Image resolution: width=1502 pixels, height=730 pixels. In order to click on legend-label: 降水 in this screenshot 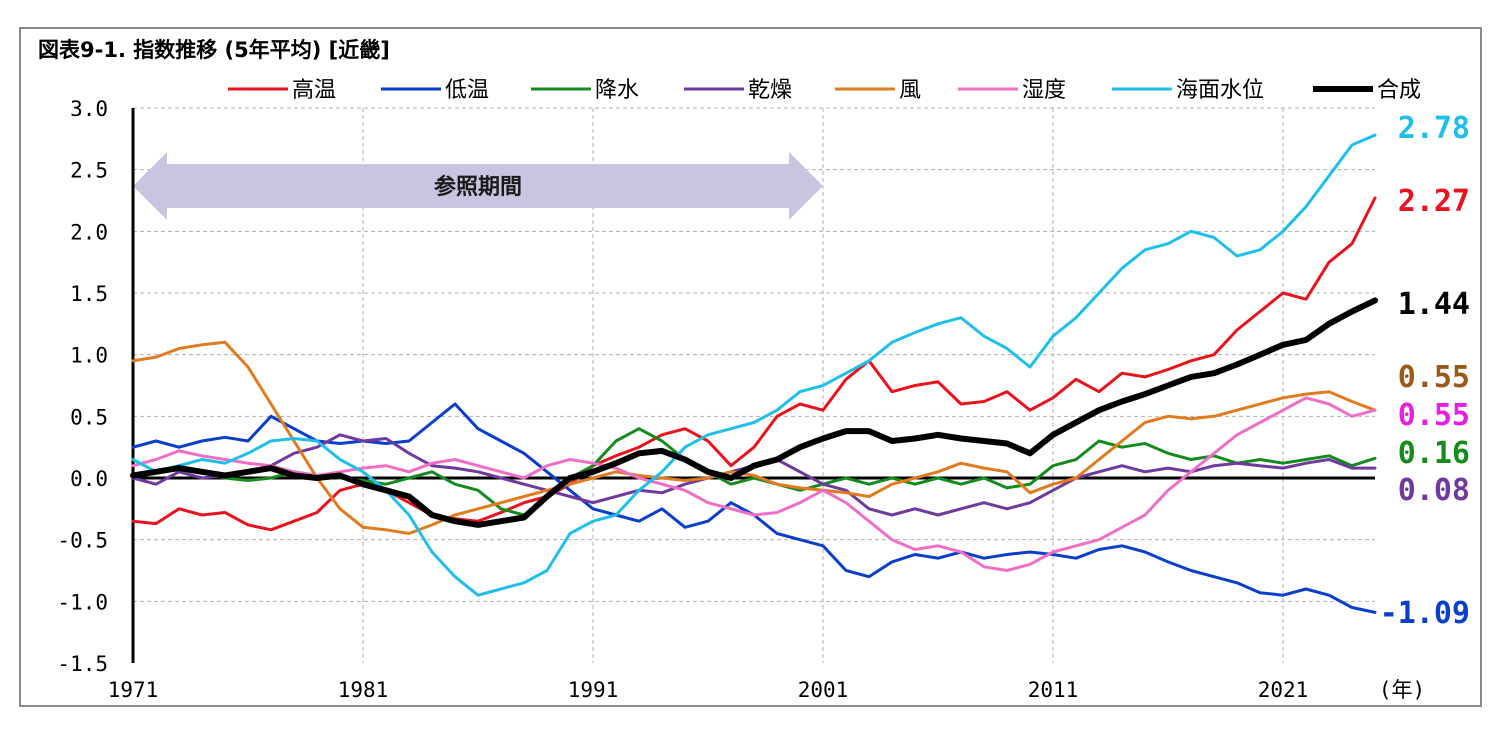, I will do `click(617, 90)`.